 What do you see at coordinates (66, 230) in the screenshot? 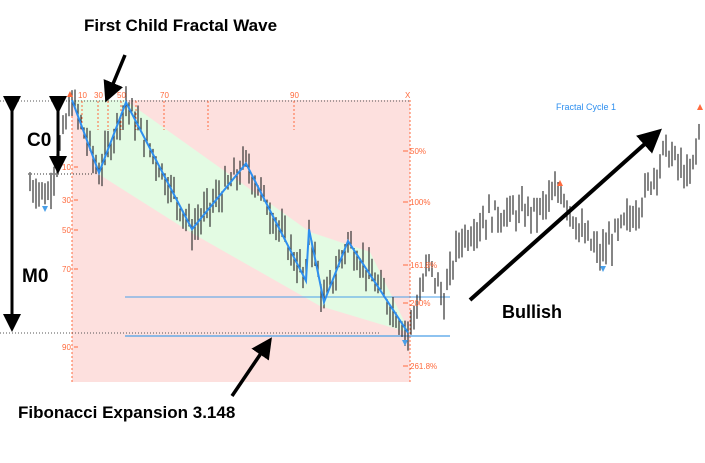
I see `left-tick-label: 50` at bounding box center [66, 230].